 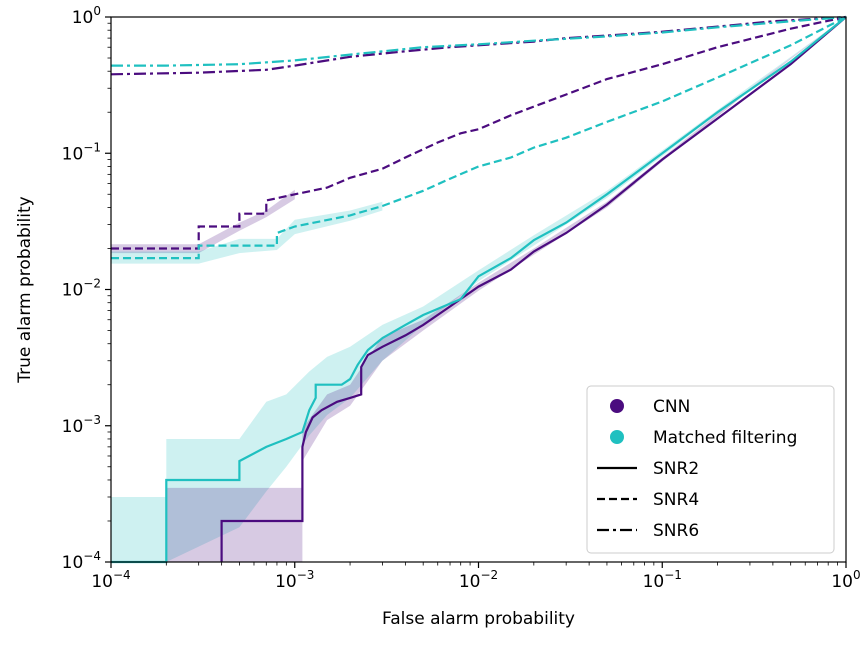 I want to click on mf-snr4-band, so click(x=247, y=232).